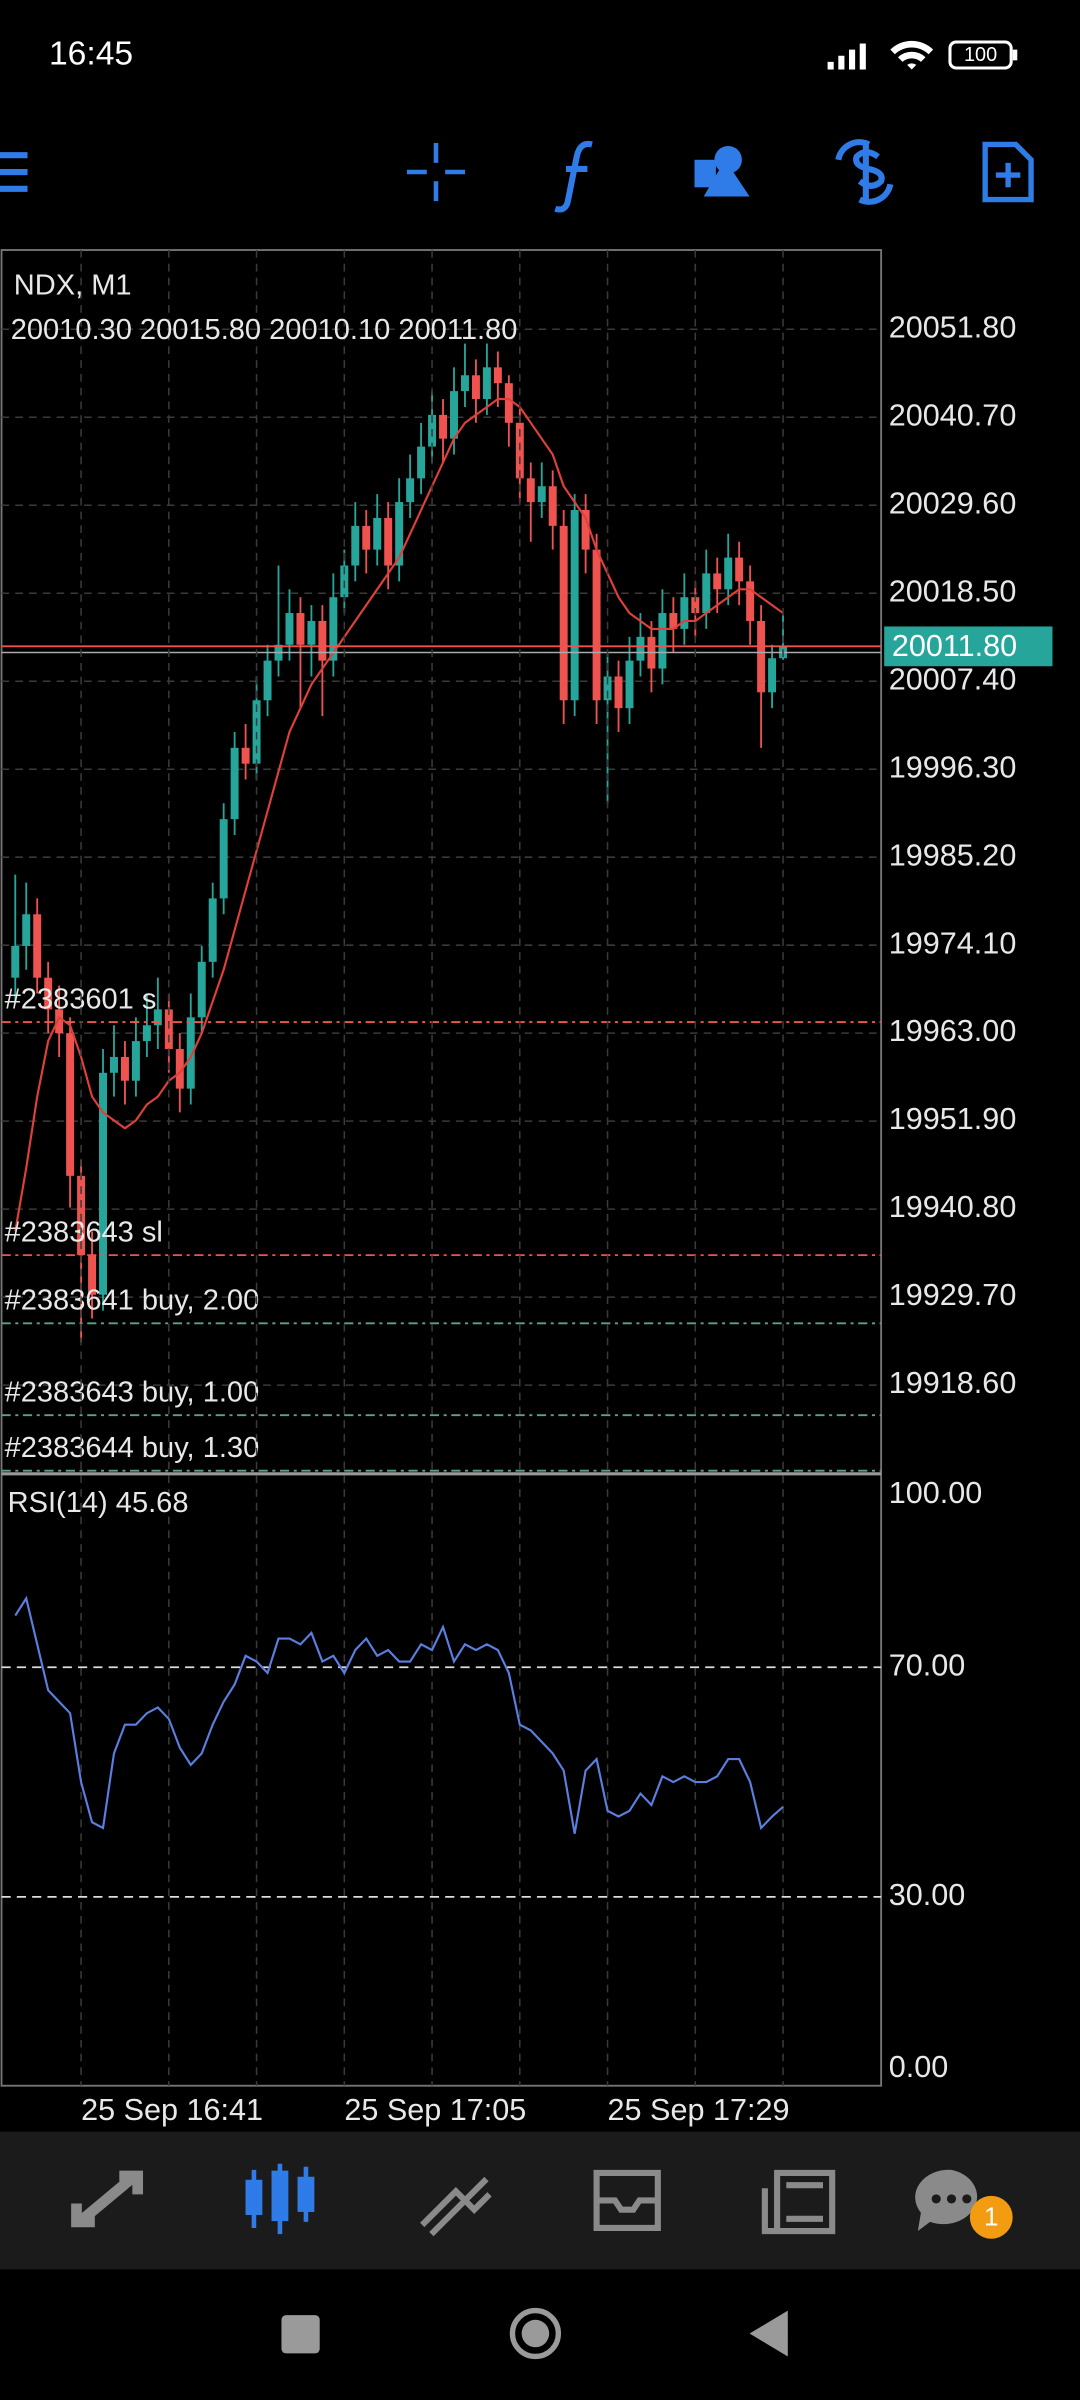  Describe the element at coordinates (132, 1392) in the screenshot. I see `order-label: #2383643 buy, 1.00` at that location.